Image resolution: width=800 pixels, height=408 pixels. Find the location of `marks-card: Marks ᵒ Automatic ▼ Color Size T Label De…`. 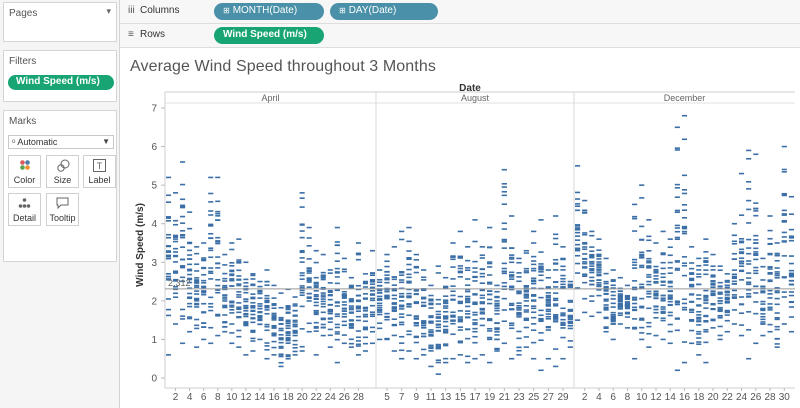

marks-card: Marks ᵒ Automatic ▼ Color Size T Label De… is located at coordinates (60, 186).